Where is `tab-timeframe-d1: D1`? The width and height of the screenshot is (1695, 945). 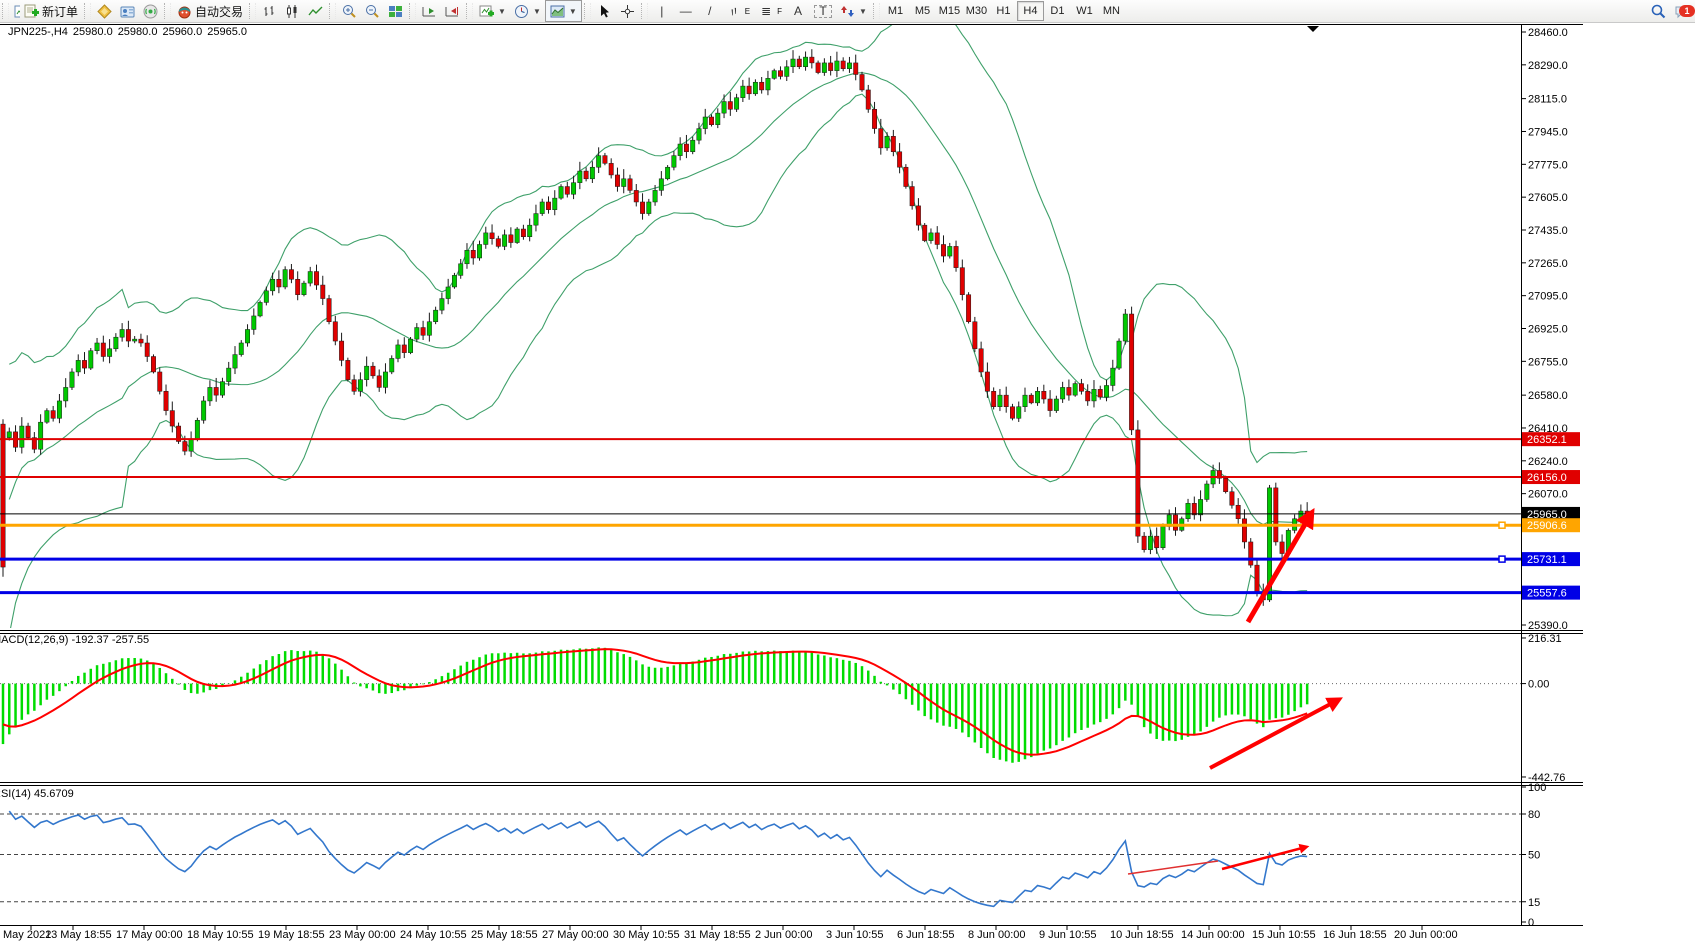
tab-timeframe-d1: D1 is located at coordinates (1057, 11).